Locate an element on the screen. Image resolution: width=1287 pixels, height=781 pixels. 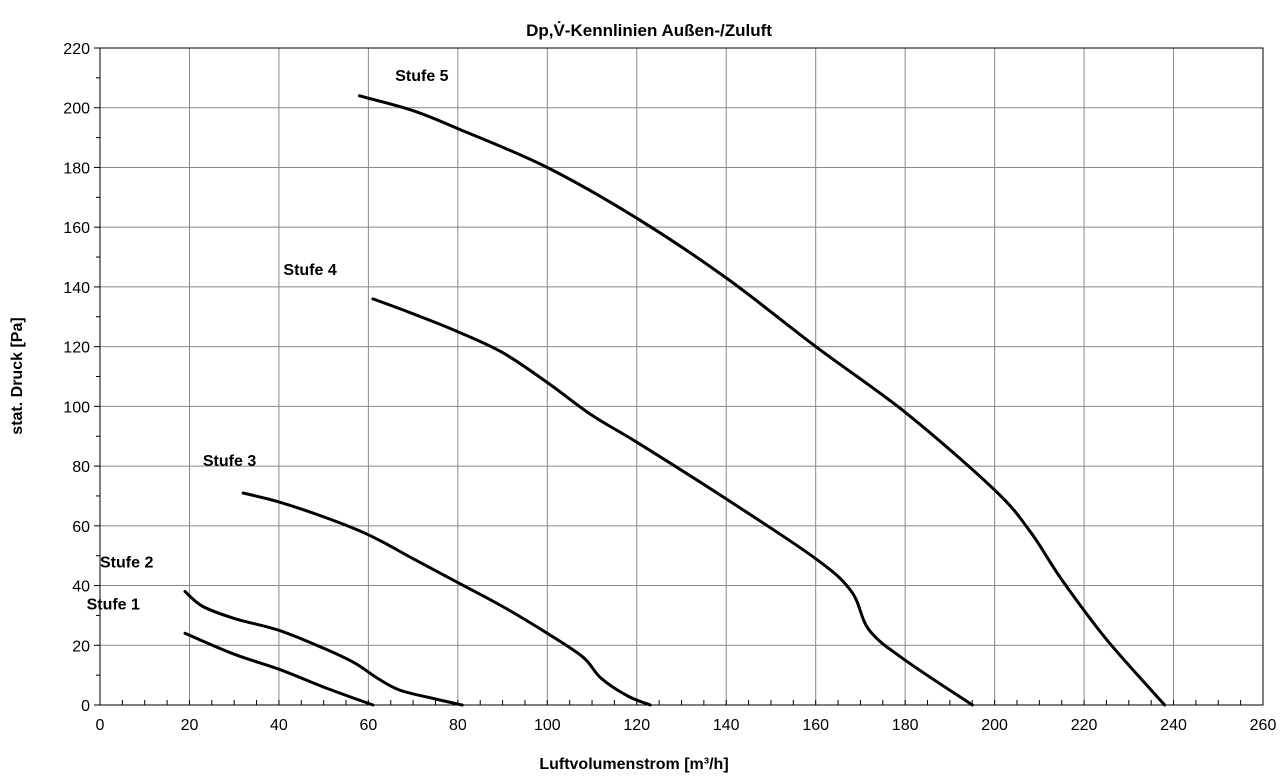
y-tick-label: 60 is located at coordinates (81, 527).